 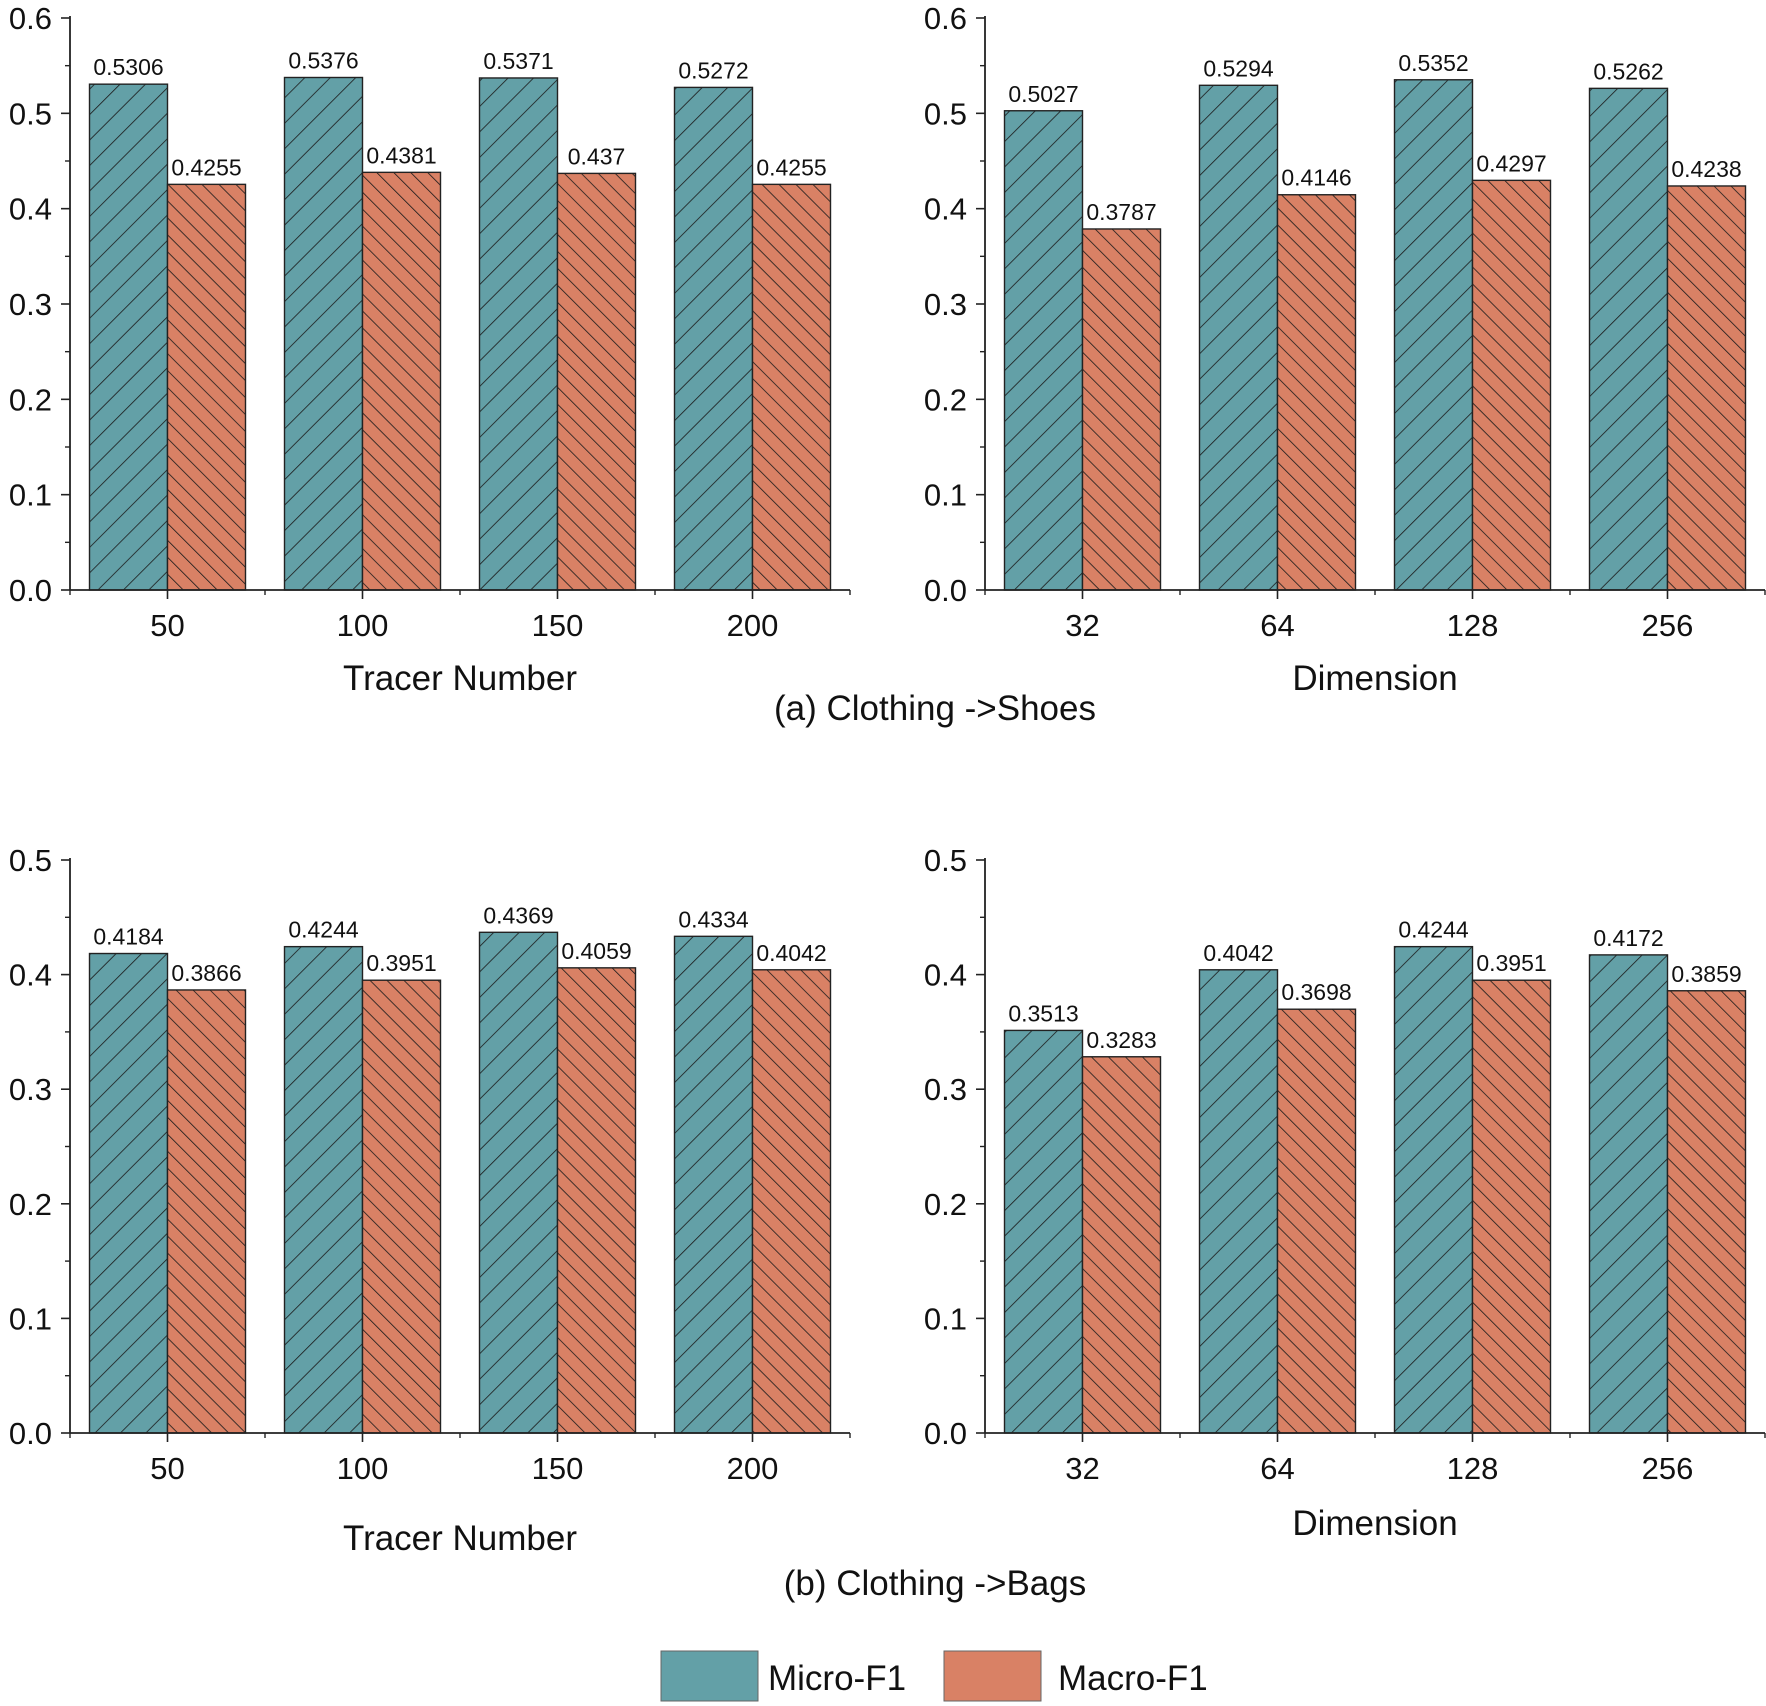 I want to click on value-label-macro-100: 0.3951, so click(x=401, y=963).